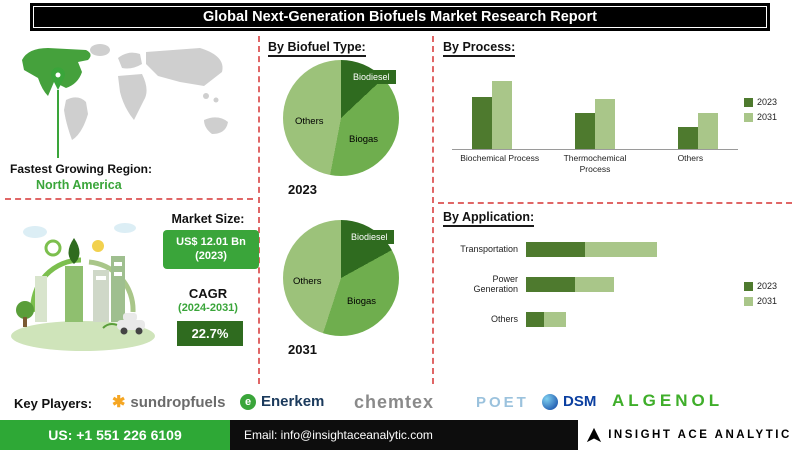 The width and height of the screenshot is (800, 450). I want to click on cloud-icon, so click(35, 232).